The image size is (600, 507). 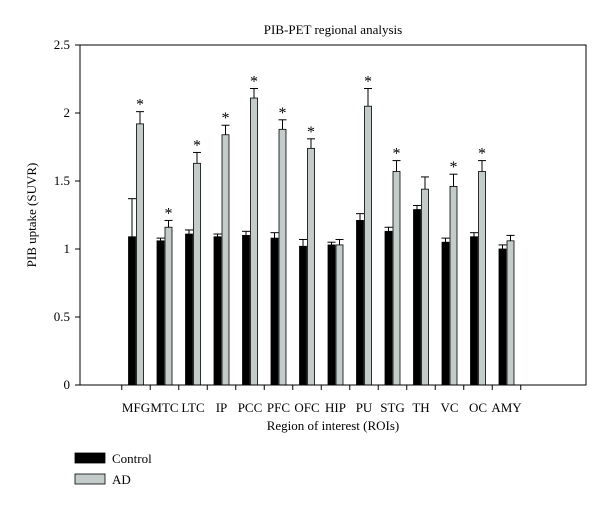 I want to click on bar-control-th, so click(x=417, y=297).